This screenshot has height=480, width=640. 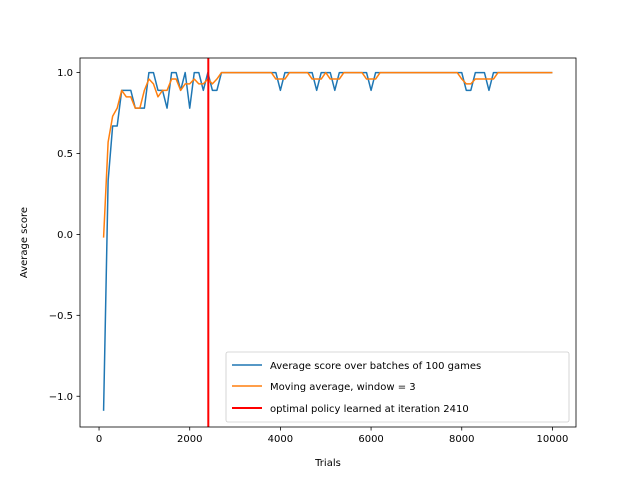 I want to click on y-tick-label: 1.0, so click(x=65, y=73).